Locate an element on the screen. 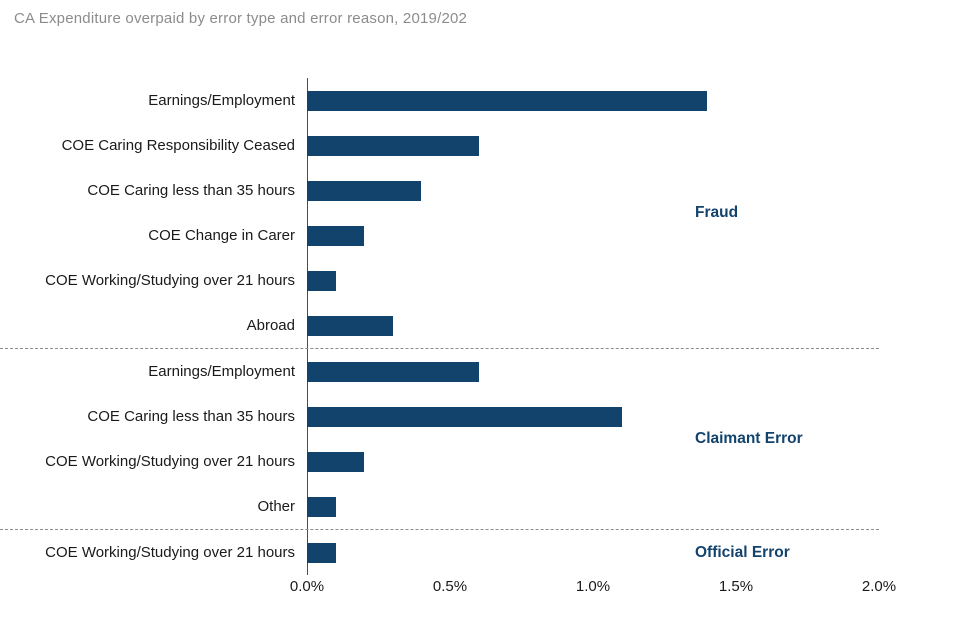 This screenshot has width=960, height=640. x-tick-label: 0.5% is located at coordinates (450, 586).